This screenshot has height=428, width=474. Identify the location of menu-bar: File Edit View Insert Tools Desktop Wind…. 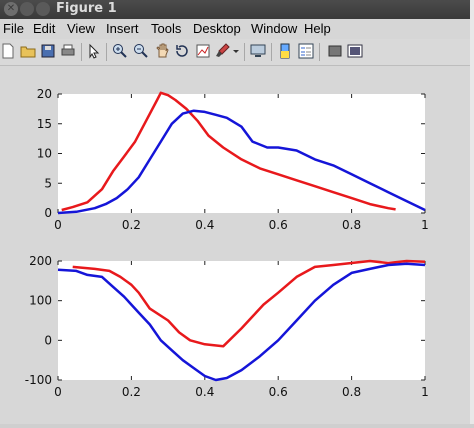
(237, 29).